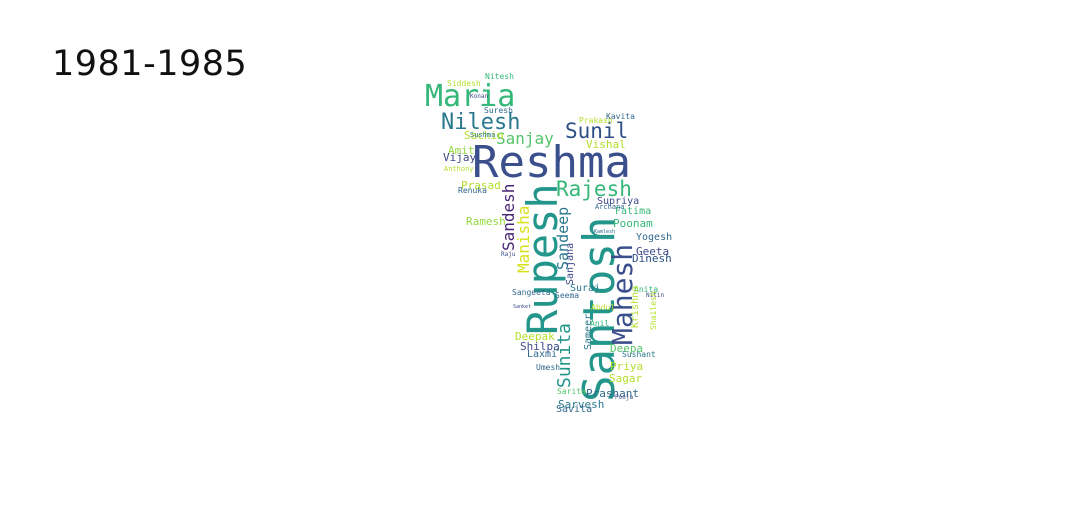 The image size is (1065, 524). I want to click on cloud-word: Krishna, so click(635, 306).